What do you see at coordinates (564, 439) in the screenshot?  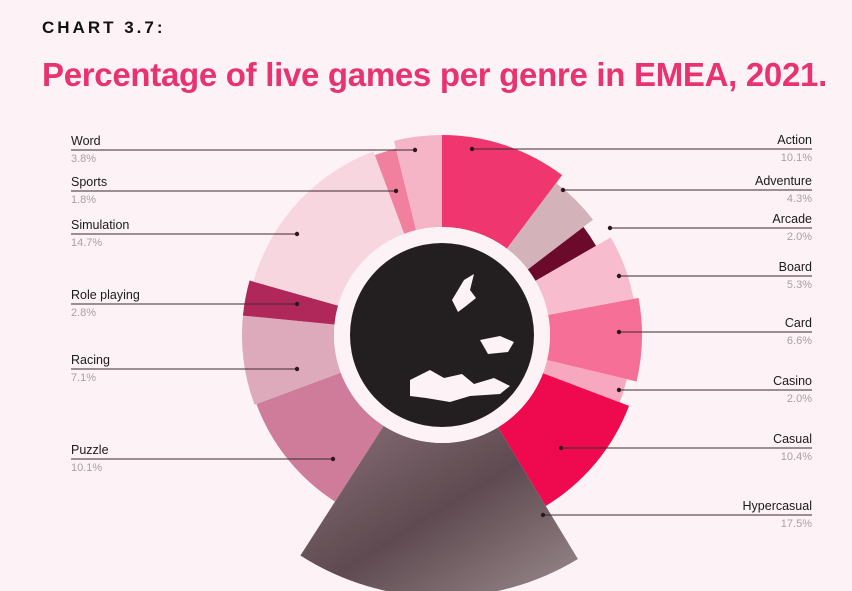 I see `slice-casual` at bounding box center [564, 439].